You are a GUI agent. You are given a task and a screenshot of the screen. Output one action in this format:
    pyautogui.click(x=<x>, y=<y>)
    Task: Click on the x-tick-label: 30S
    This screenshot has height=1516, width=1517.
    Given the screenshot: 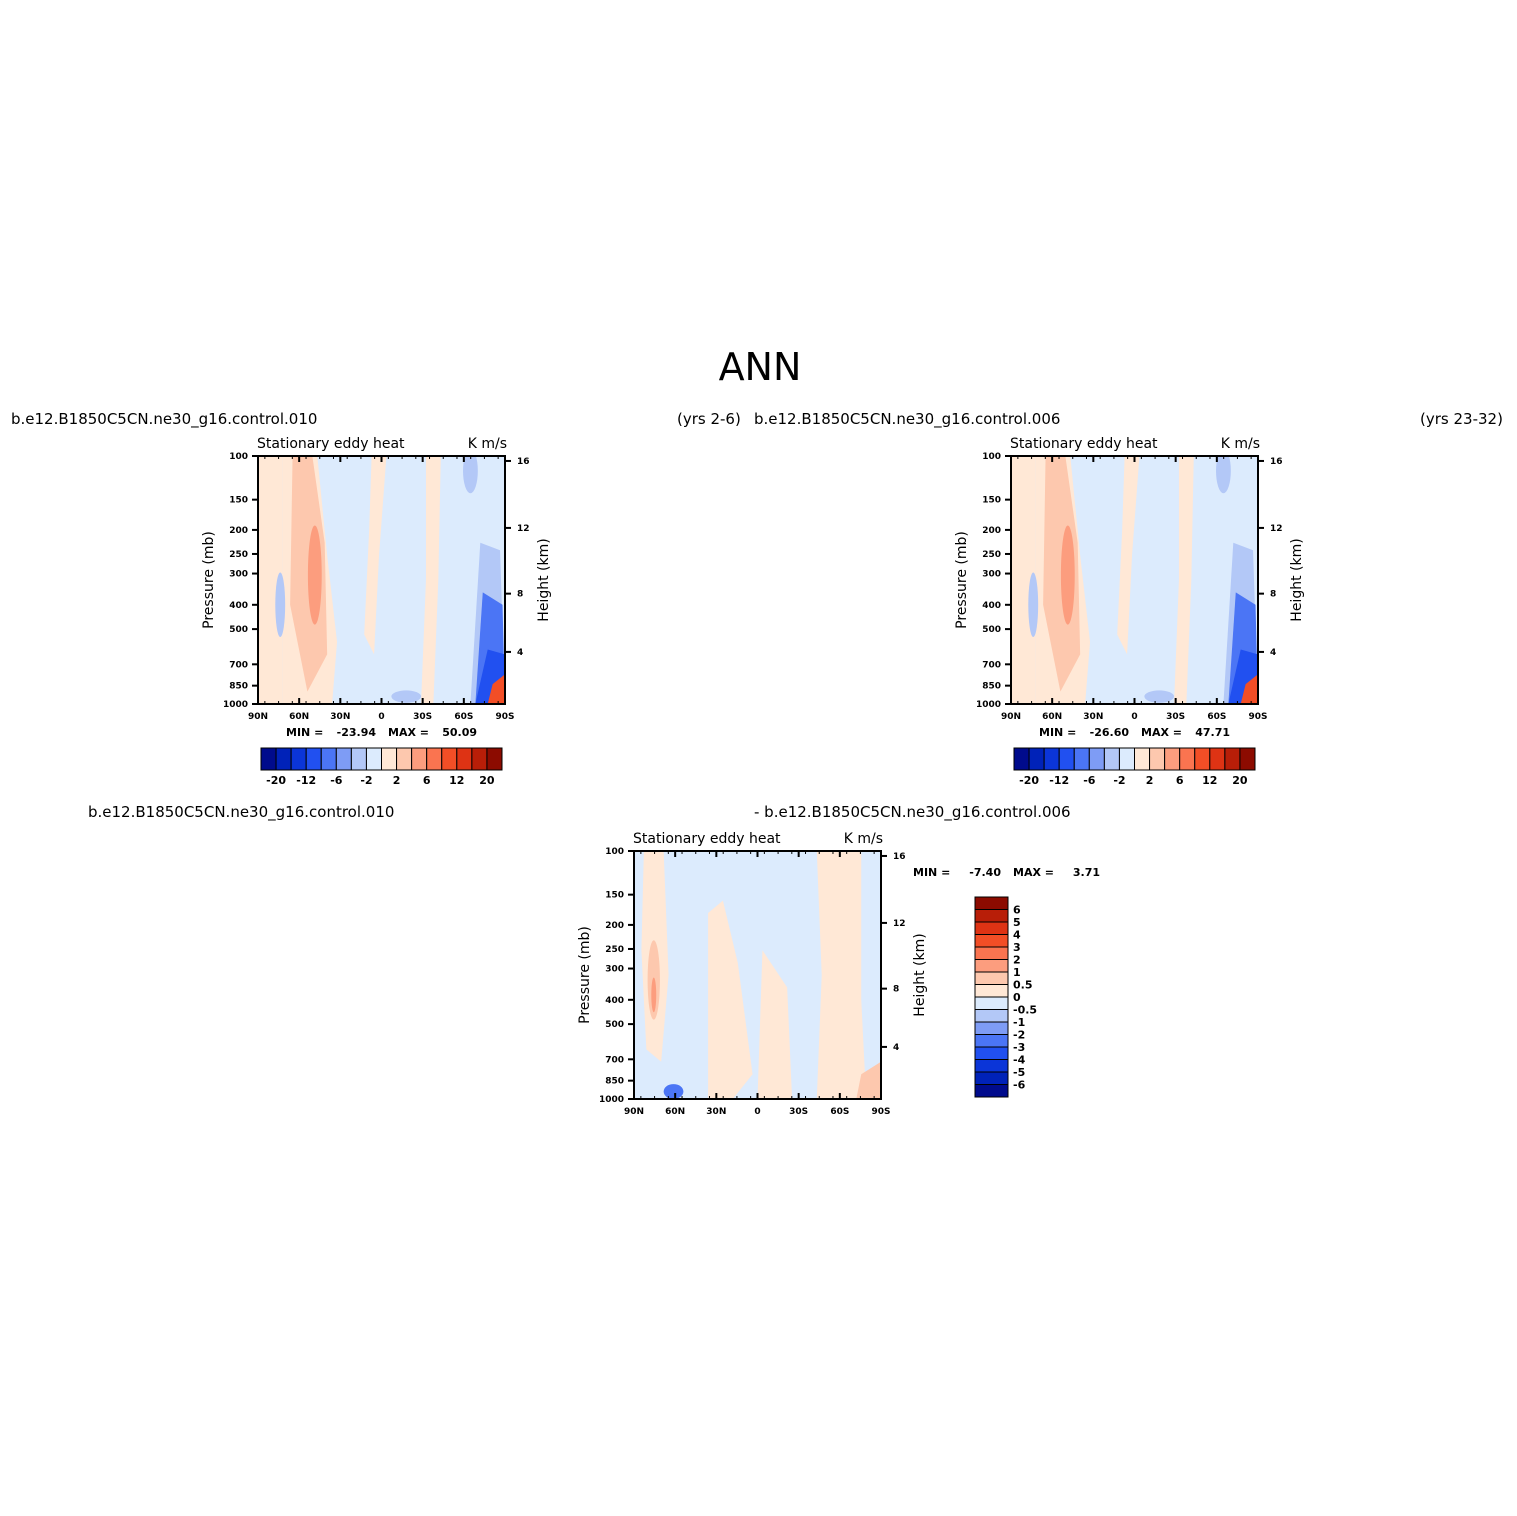 What is the action you would take?
    pyautogui.click(x=422, y=717)
    